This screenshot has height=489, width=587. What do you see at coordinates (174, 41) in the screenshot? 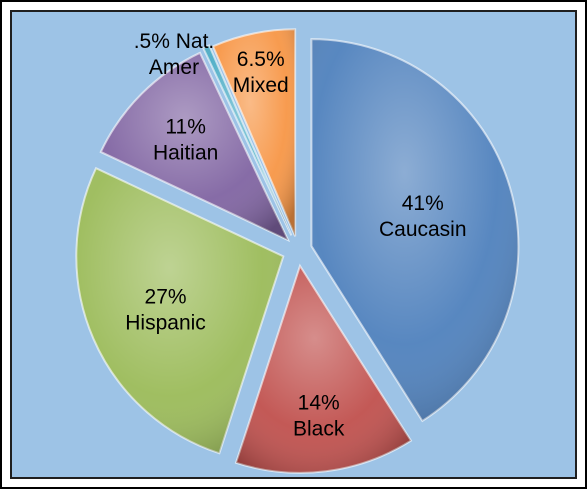
I see `pie-label-percent: .5% Nat.` at bounding box center [174, 41].